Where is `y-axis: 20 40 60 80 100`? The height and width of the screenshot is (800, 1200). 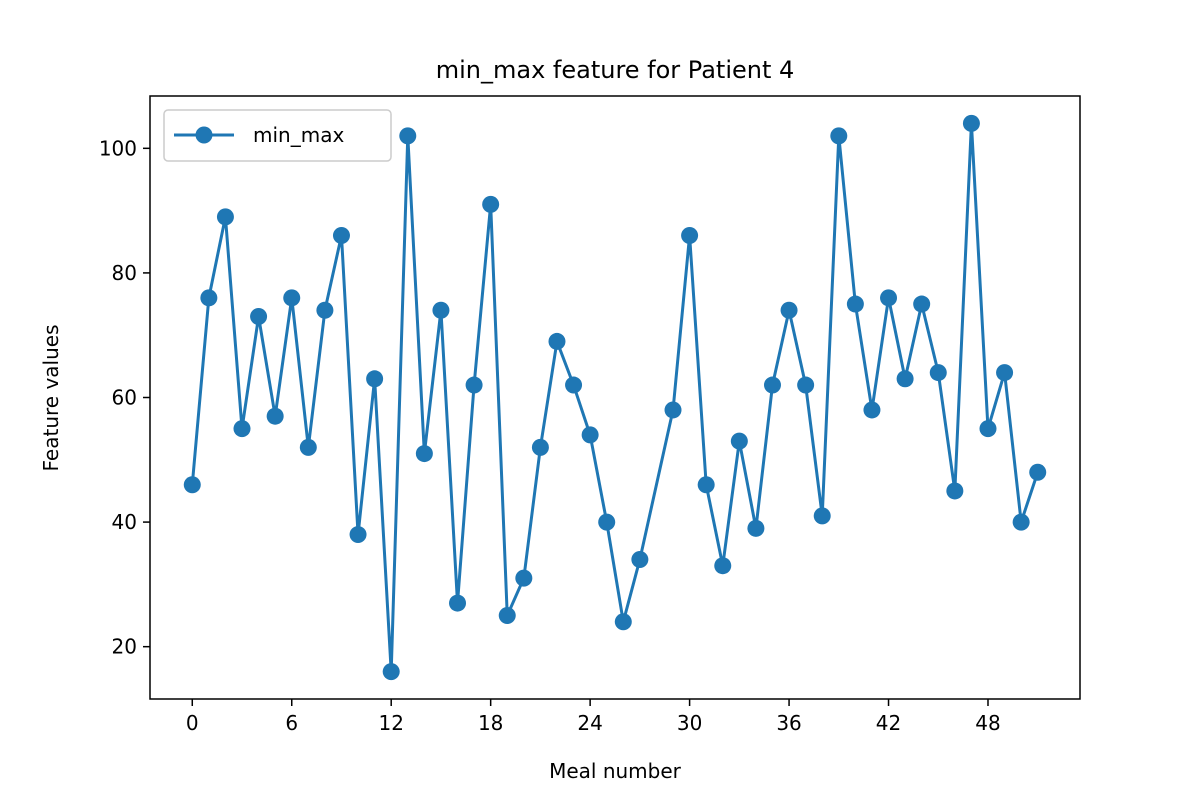
y-axis: 20 40 60 80 100 is located at coordinates (124, 397).